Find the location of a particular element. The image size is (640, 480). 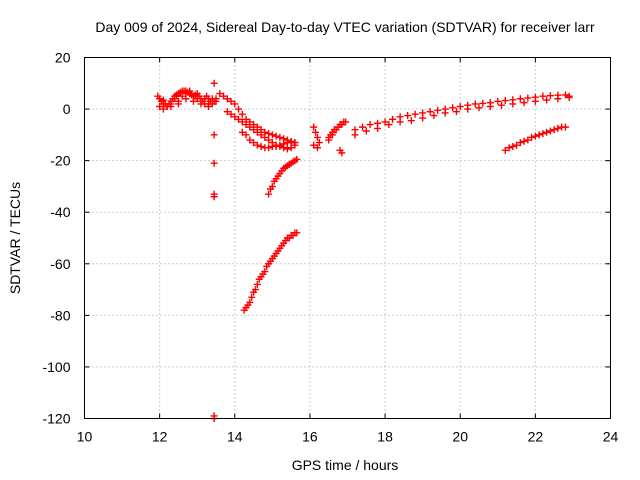

x-tick-label: 18 is located at coordinates (385, 437).